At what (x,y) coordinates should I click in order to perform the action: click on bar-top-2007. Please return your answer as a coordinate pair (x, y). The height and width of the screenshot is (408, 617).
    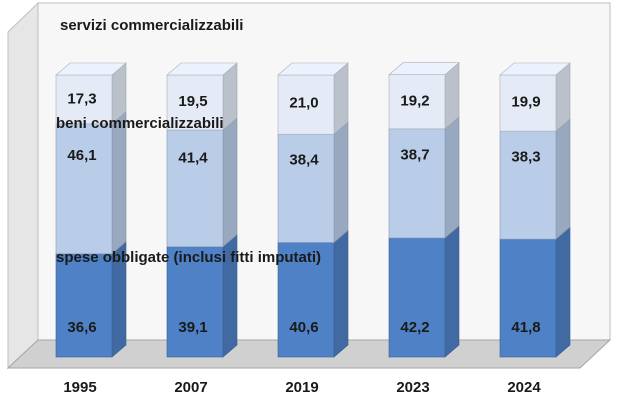
    Looking at the image, I should click on (202, 69).